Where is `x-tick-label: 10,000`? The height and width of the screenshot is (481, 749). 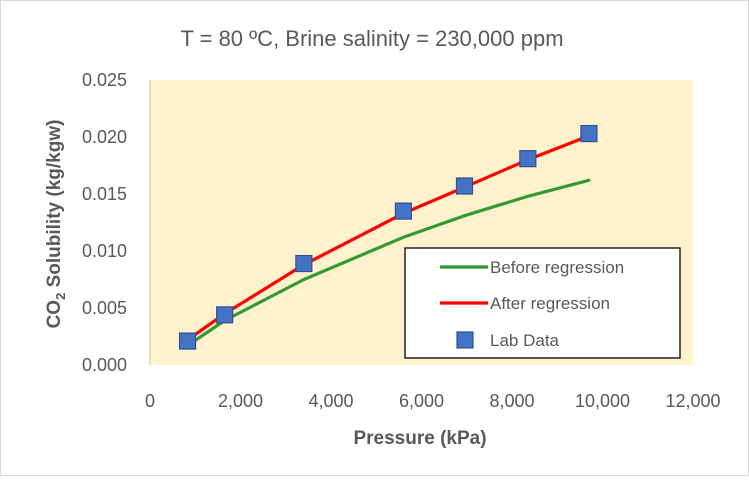
x-tick-label: 10,000 is located at coordinates (602, 401).